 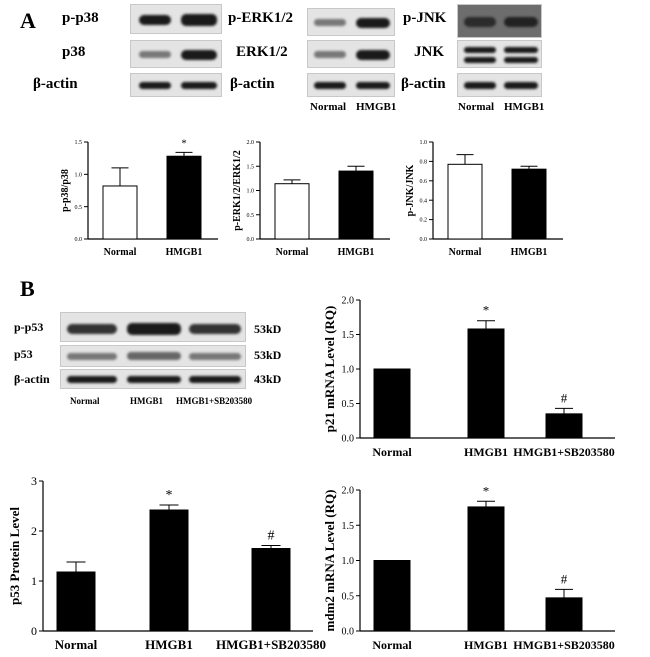 What do you see at coordinates (32, 379) in the screenshot?
I see `blot-label-beta-actin-b: β-actin` at bounding box center [32, 379].